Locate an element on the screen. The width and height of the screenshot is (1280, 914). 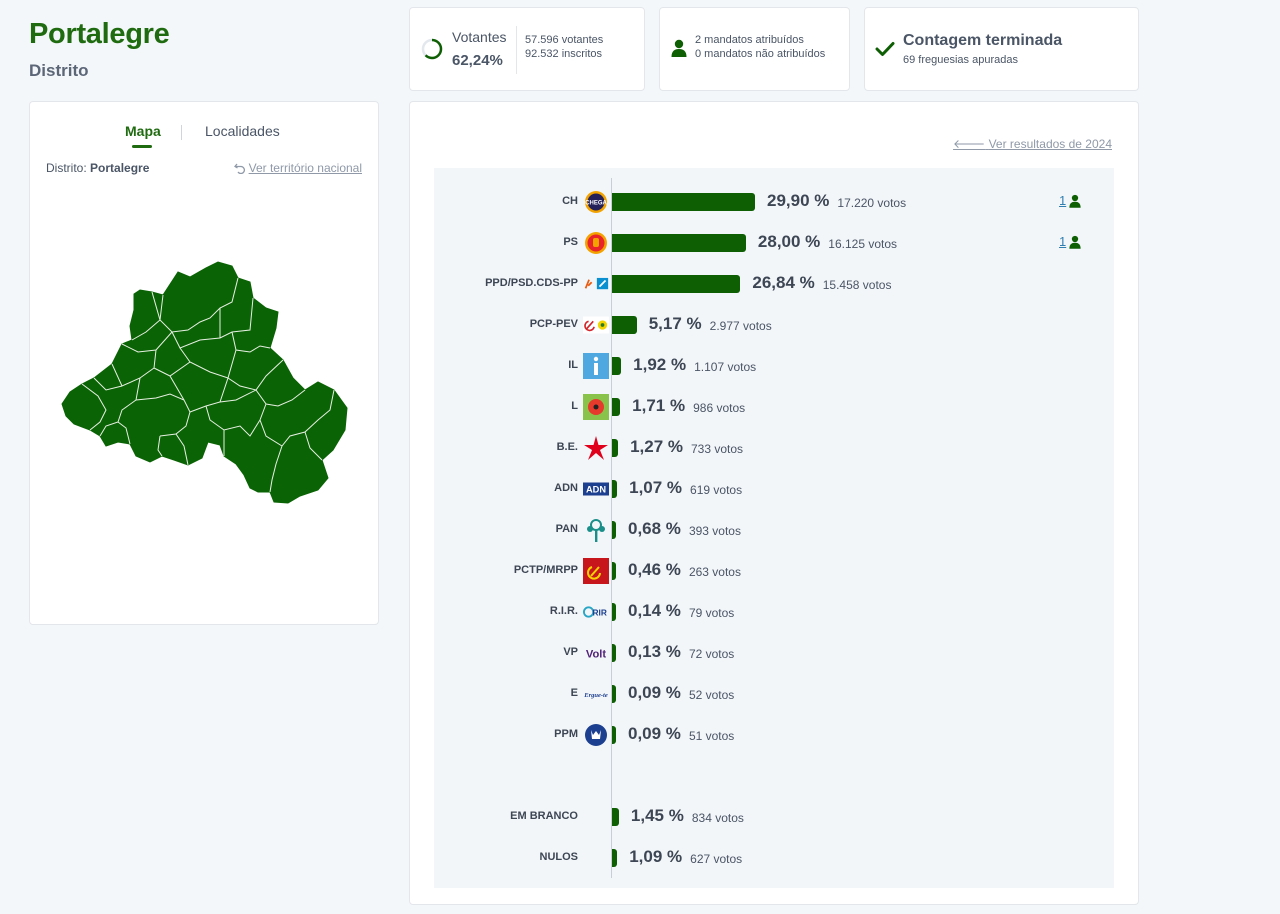
party-row: PS 28,00 % 16.125 votos 1 is located at coordinates (774, 243).